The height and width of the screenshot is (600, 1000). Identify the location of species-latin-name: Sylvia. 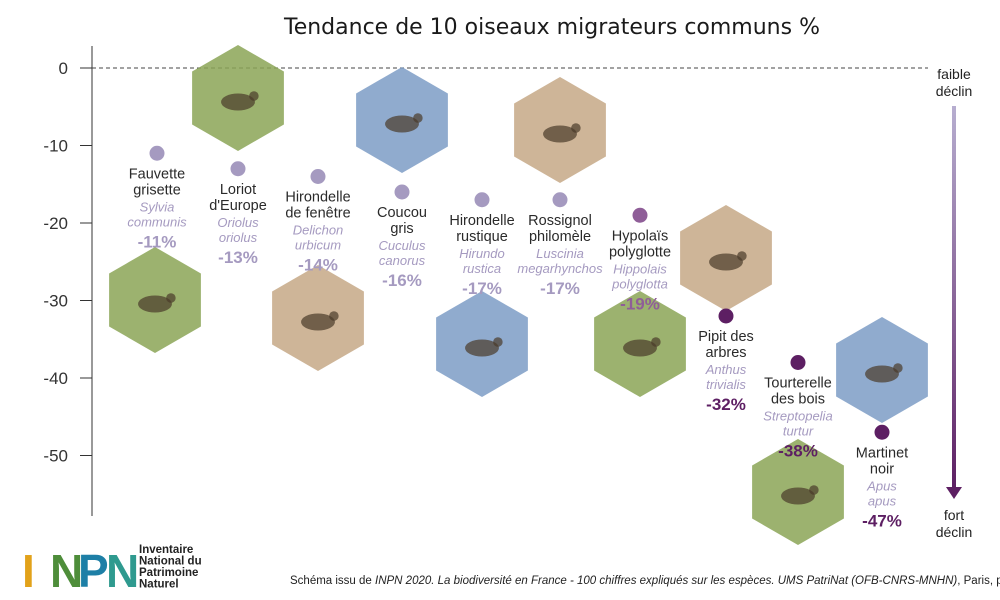
(157, 206).